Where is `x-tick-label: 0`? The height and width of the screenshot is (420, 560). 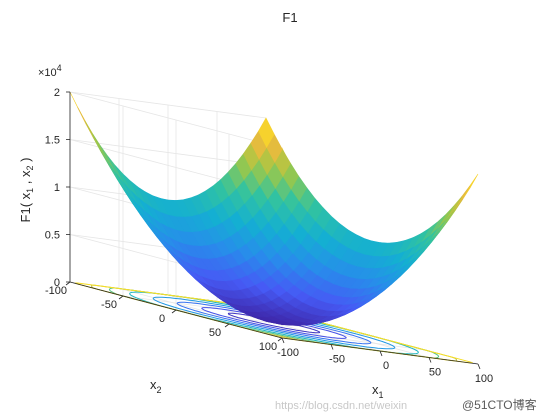
x-tick-label: 0 is located at coordinates (386, 366).